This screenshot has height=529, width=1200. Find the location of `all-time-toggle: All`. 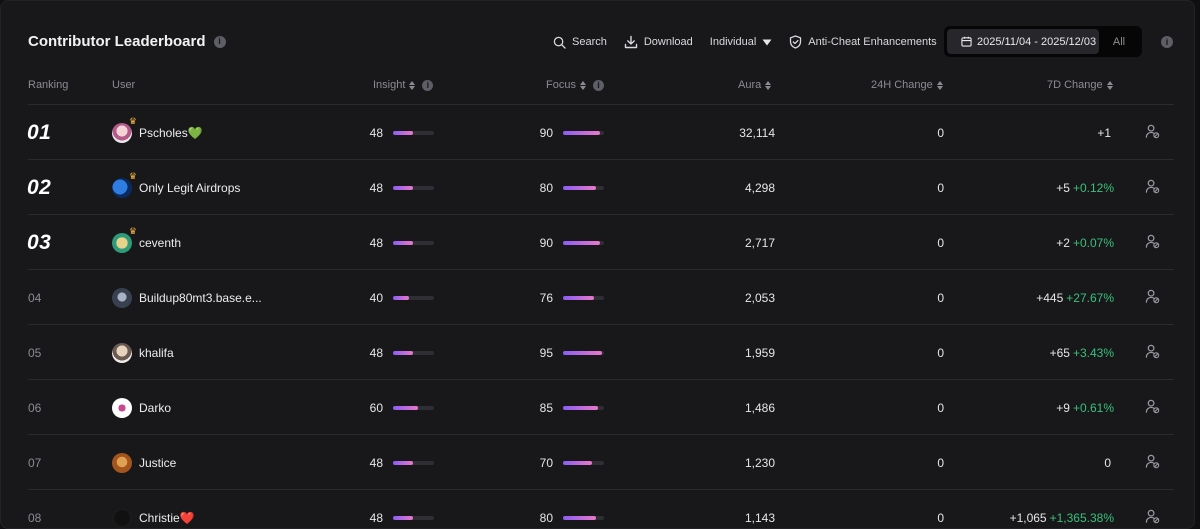

all-time-toggle: All is located at coordinates (1119, 41).